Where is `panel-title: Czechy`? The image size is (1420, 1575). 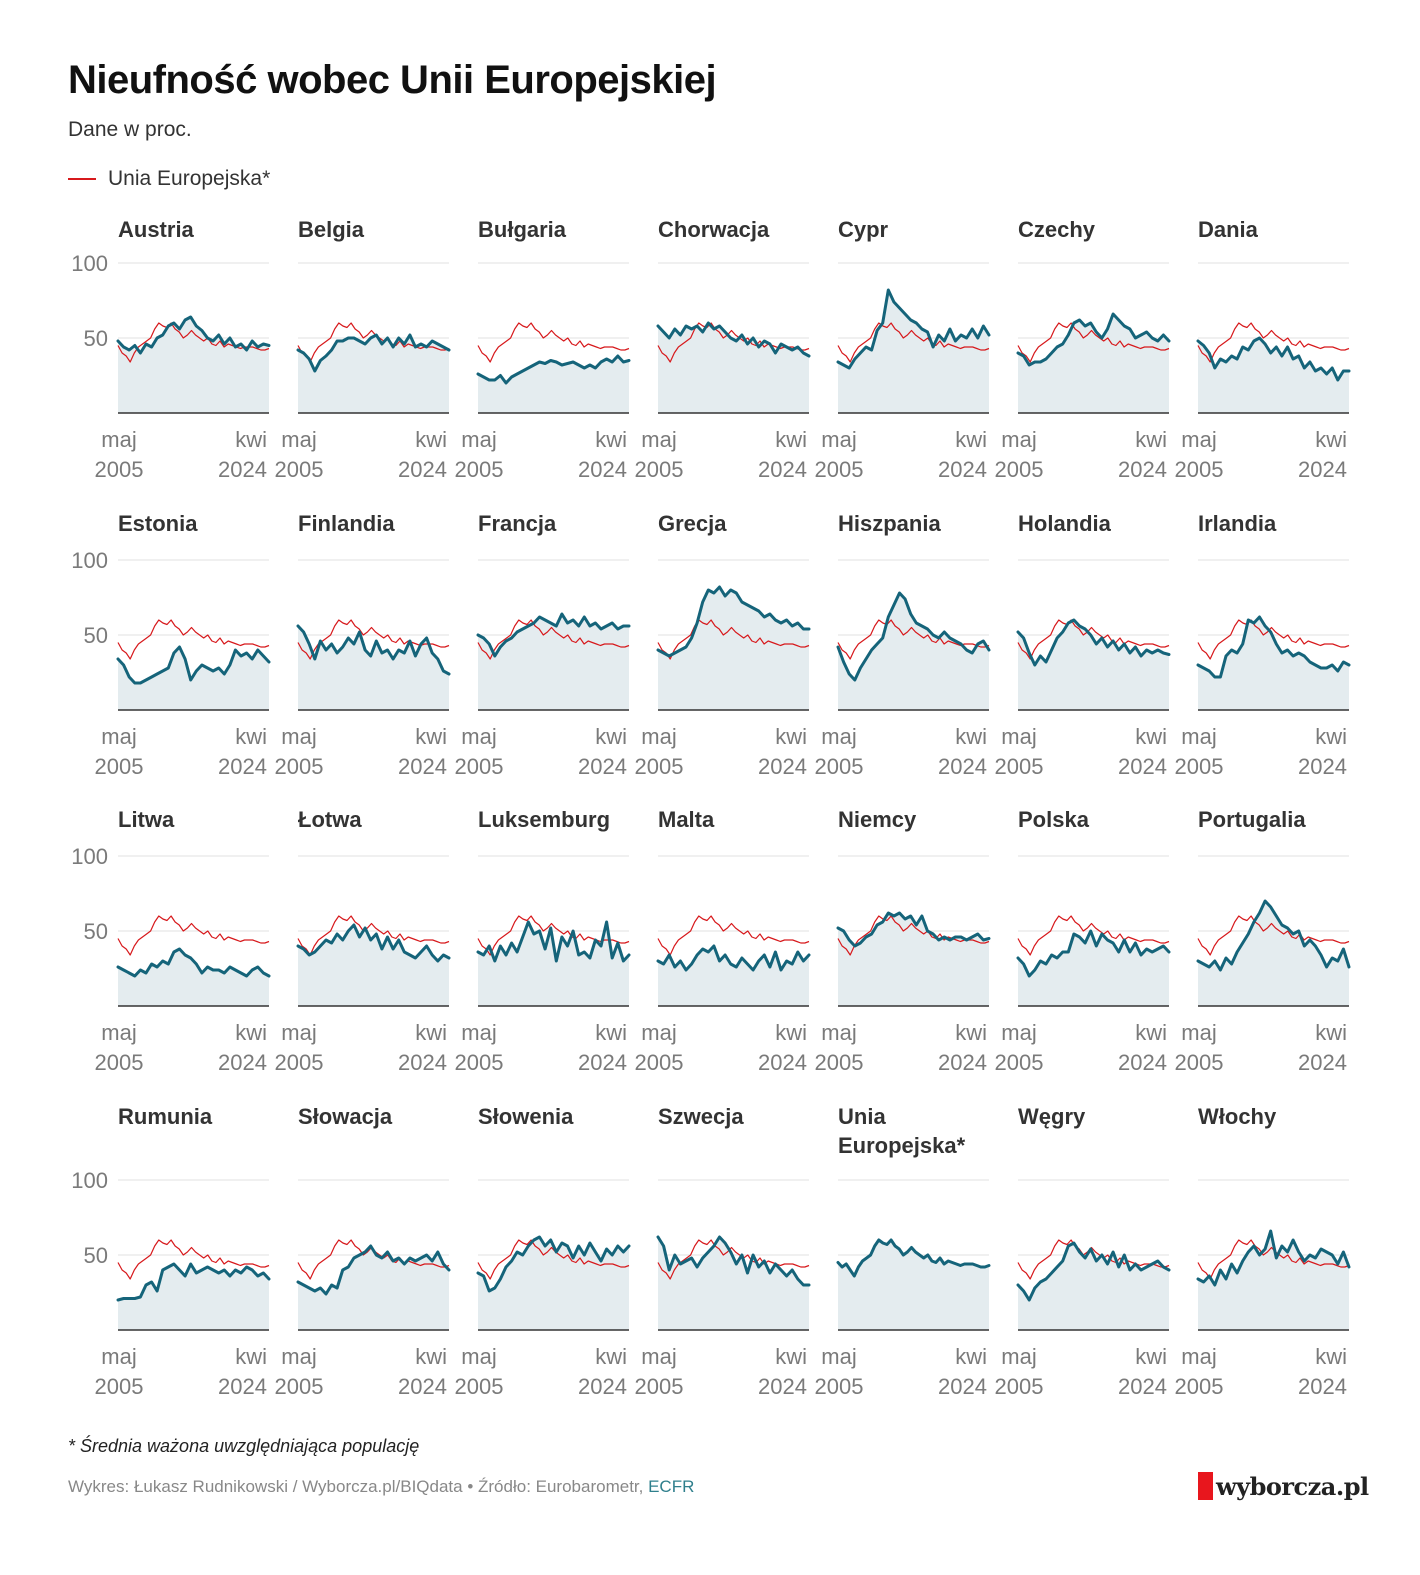 panel-title: Czechy is located at coordinates (1057, 229).